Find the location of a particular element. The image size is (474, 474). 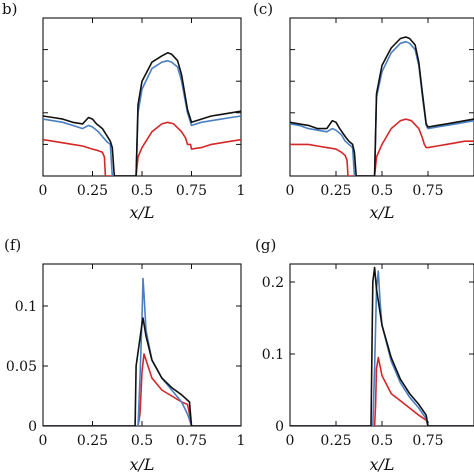

panel-label: b) is located at coordinates (9, 9).